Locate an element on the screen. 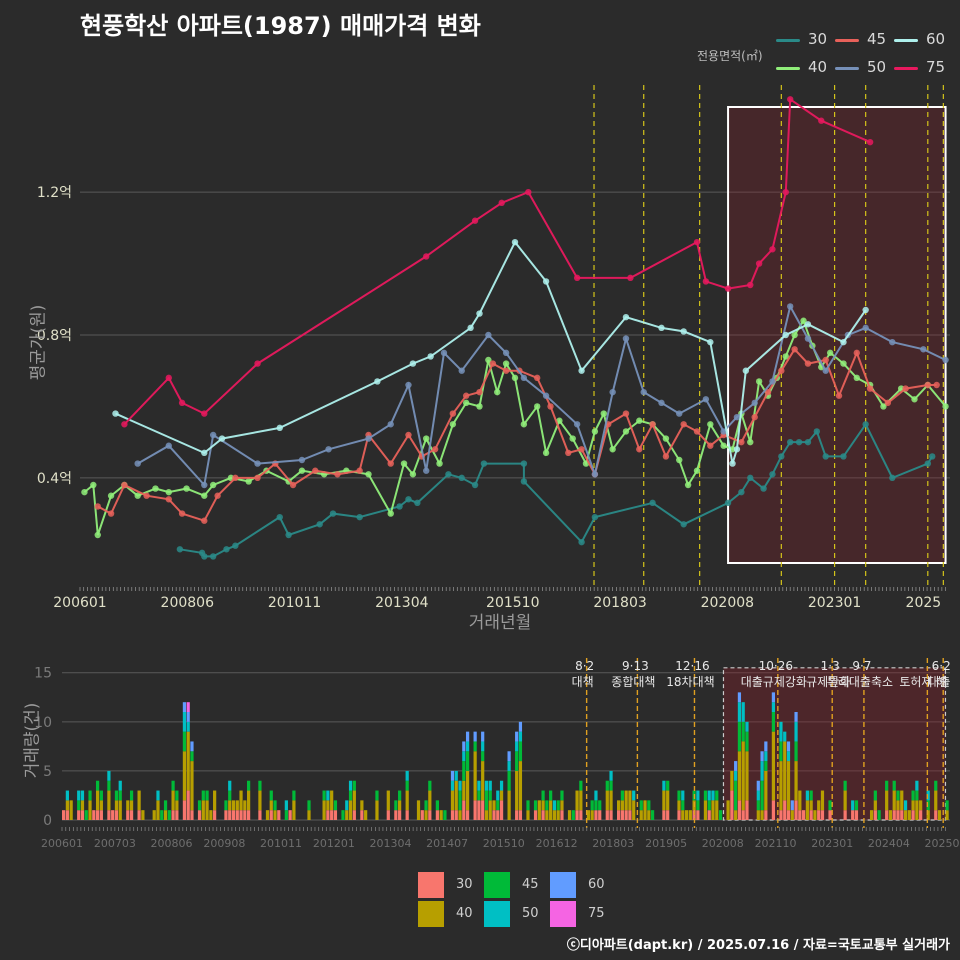 This screenshot has height=960, width=960. bottom-legend-item-50: 50 is located at coordinates (529, 914).